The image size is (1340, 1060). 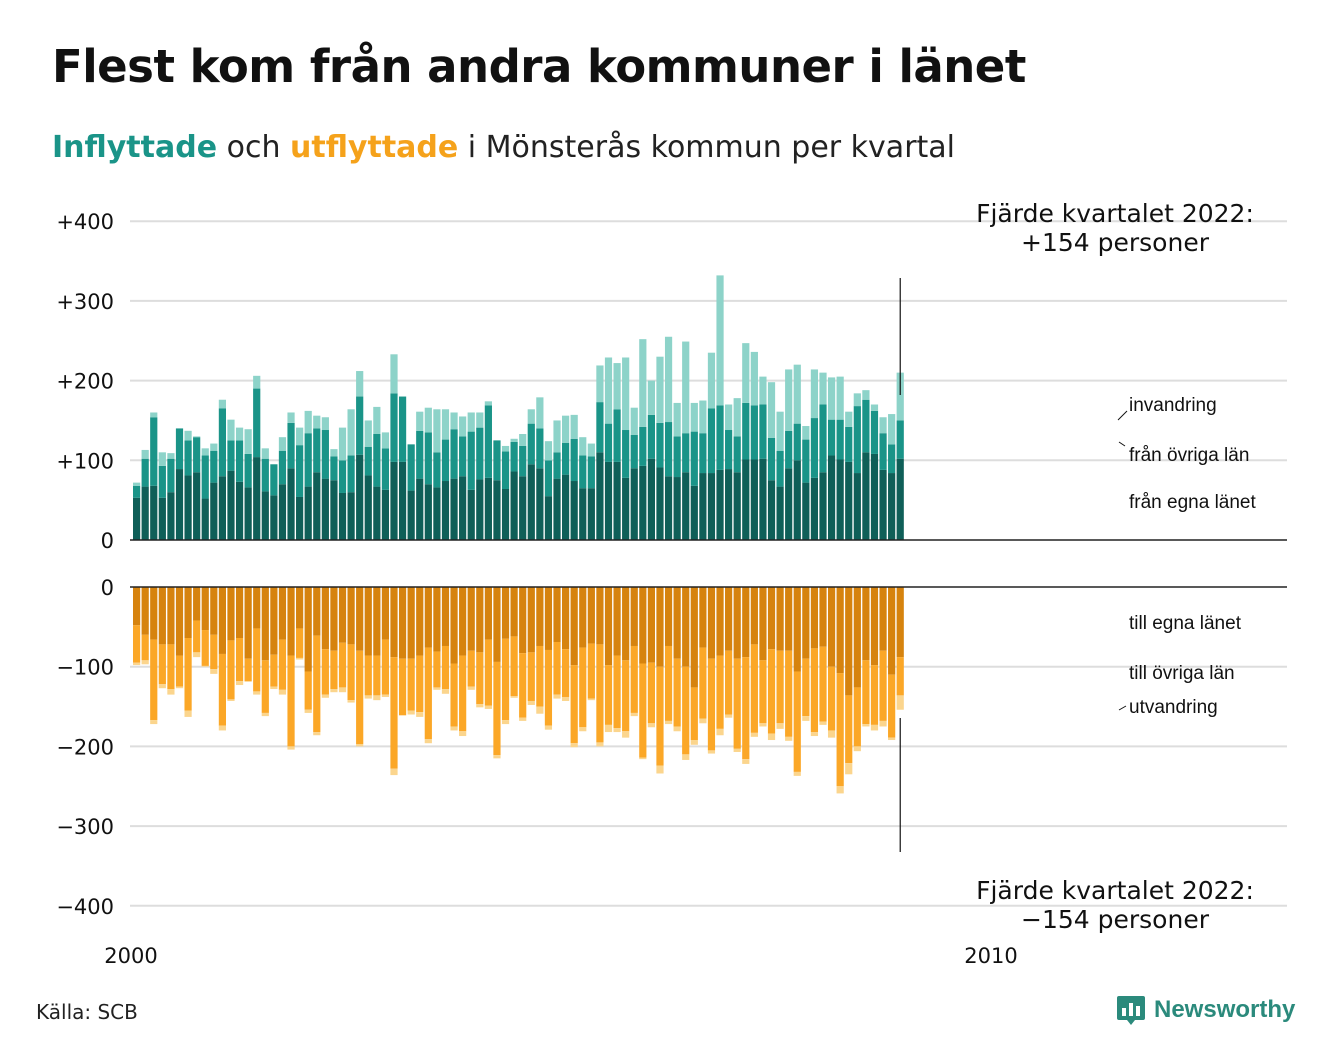 What do you see at coordinates (1192, 502) in the screenshot?
I see `series-label-fran-egna-lanet: från egna länet` at bounding box center [1192, 502].